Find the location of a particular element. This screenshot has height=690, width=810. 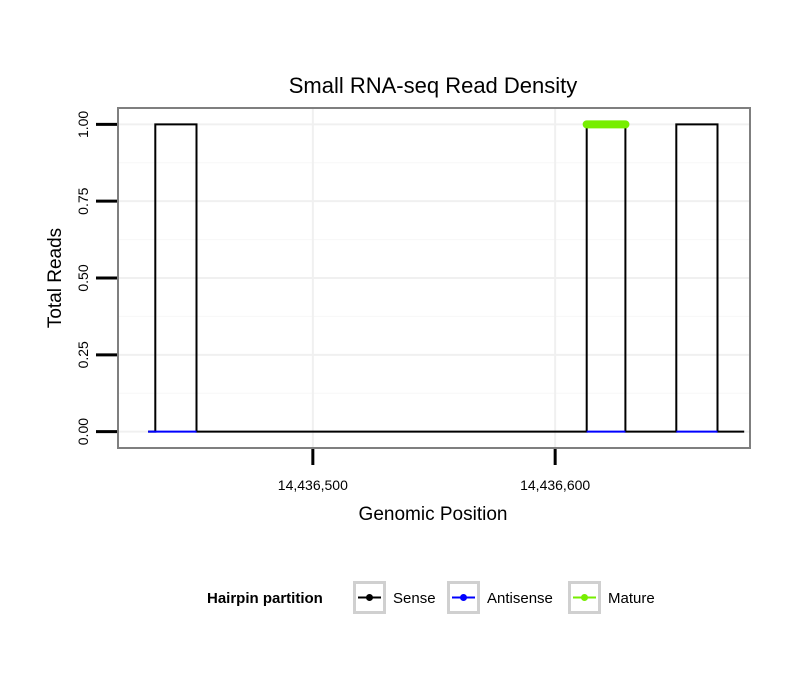

legend: Hairpin partition Sense Antisense Mature is located at coordinates (431, 597).